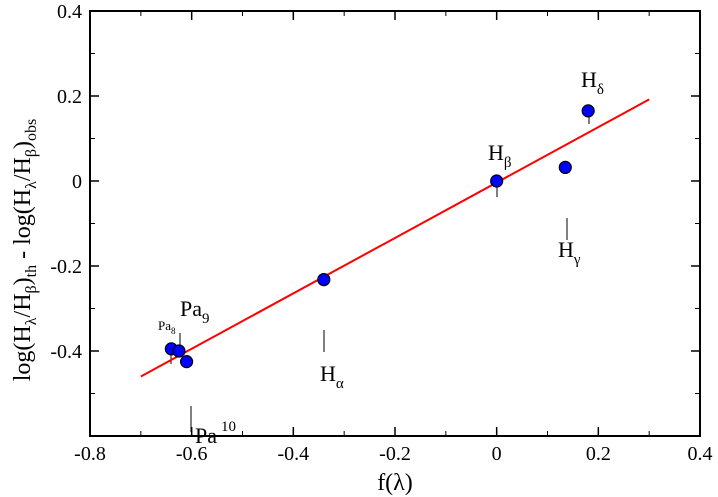  What do you see at coordinates (195, 311) in the screenshot?
I see `annotation-label: Pa9` at bounding box center [195, 311].